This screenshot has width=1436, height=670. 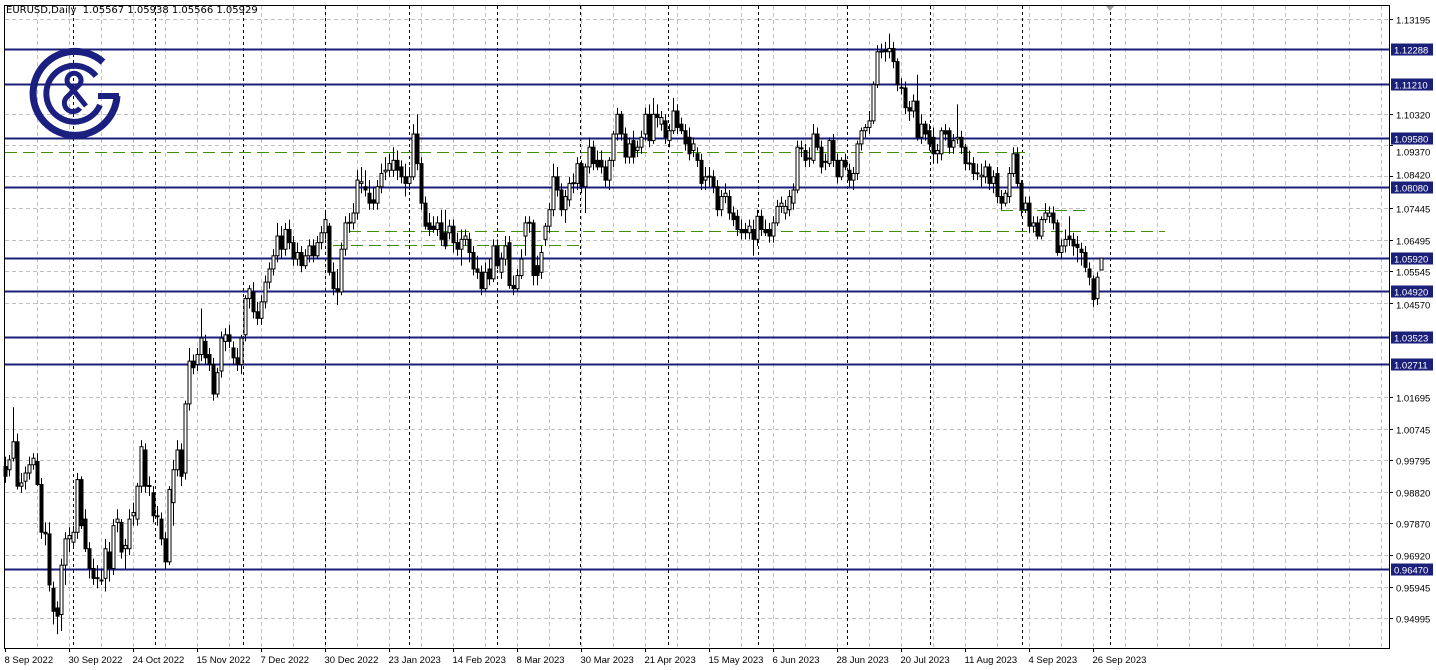 What do you see at coordinates (1413, 494) in the screenshot?
I see `price-tick-label: 0.98820` at bounding box center [1413, 494].